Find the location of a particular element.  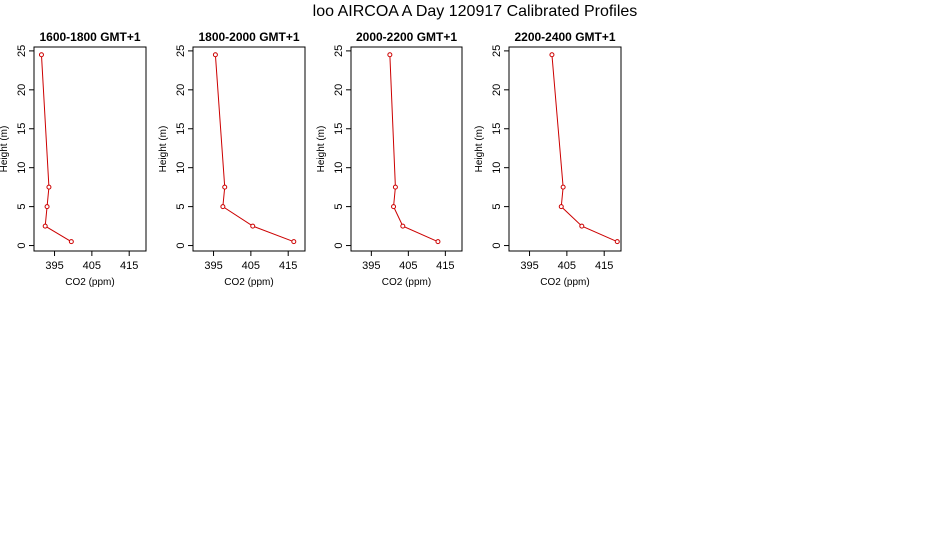

panel-title: 1800-2000 GMT+1 is located at coordinates (248, 37).